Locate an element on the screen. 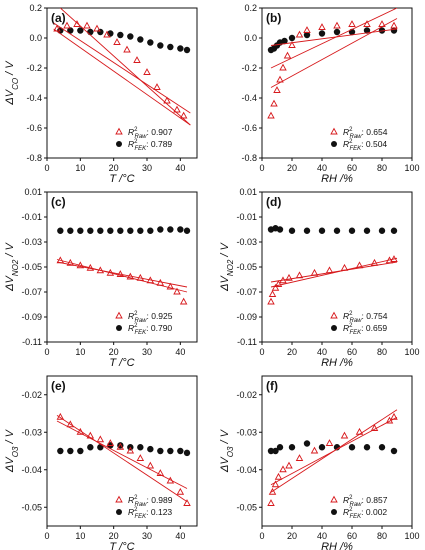 The width and height of the screenshot is (425, 550). legend-entry: R2 Raw: 0.907 is located at coordinates (150, 133).